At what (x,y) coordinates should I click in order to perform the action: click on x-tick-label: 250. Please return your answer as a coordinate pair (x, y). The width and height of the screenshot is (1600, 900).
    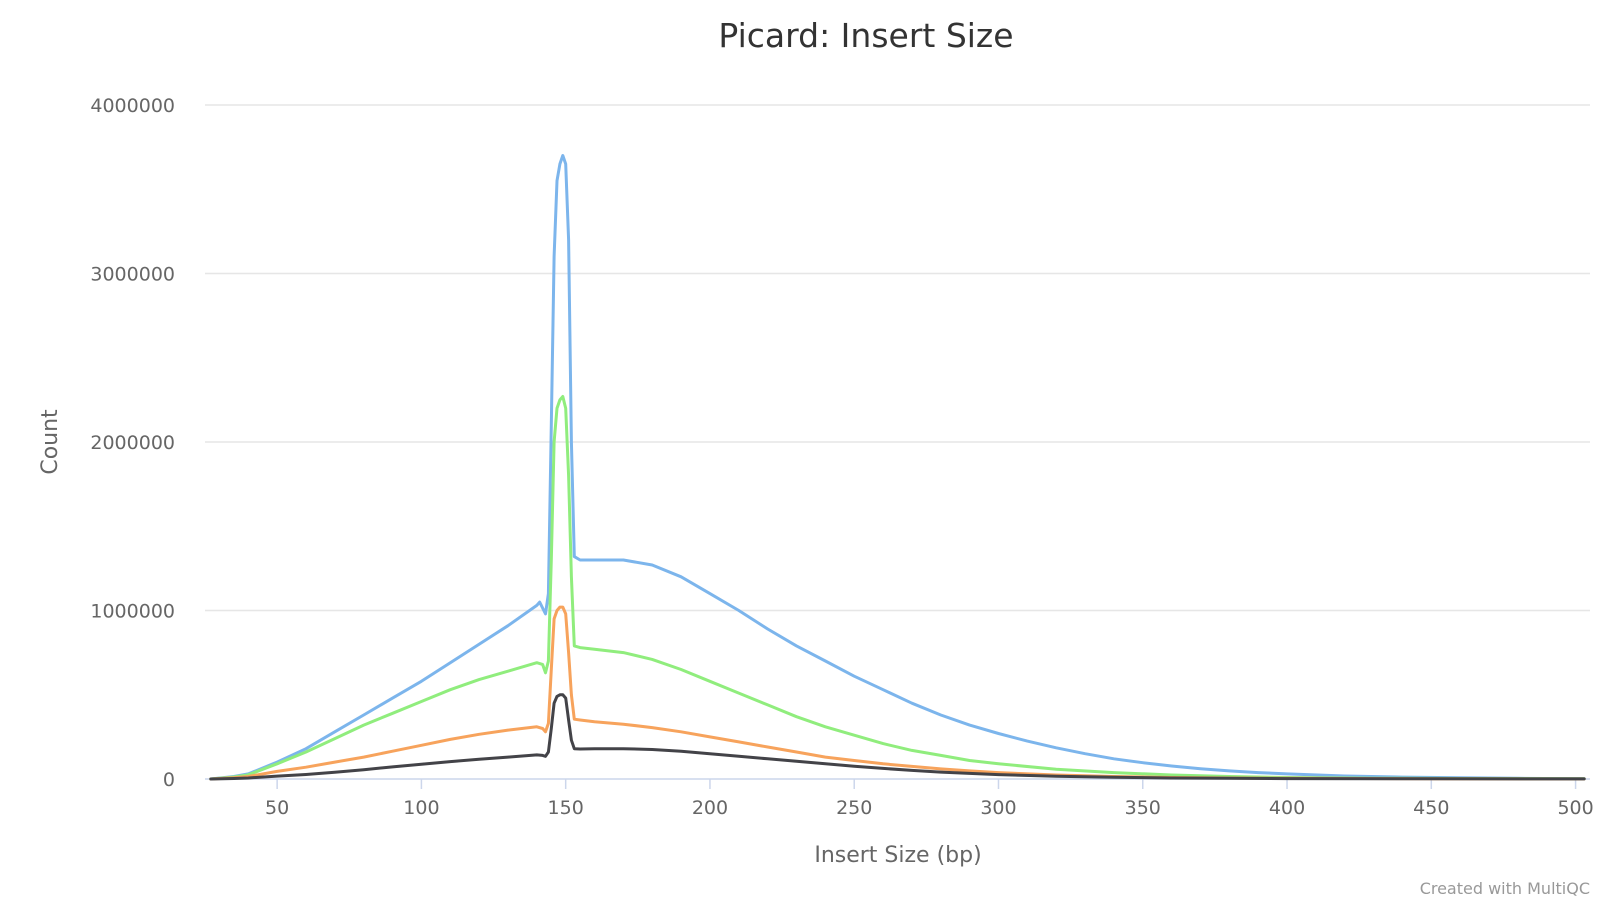
    Looking at the image, I should click on (854, 808).